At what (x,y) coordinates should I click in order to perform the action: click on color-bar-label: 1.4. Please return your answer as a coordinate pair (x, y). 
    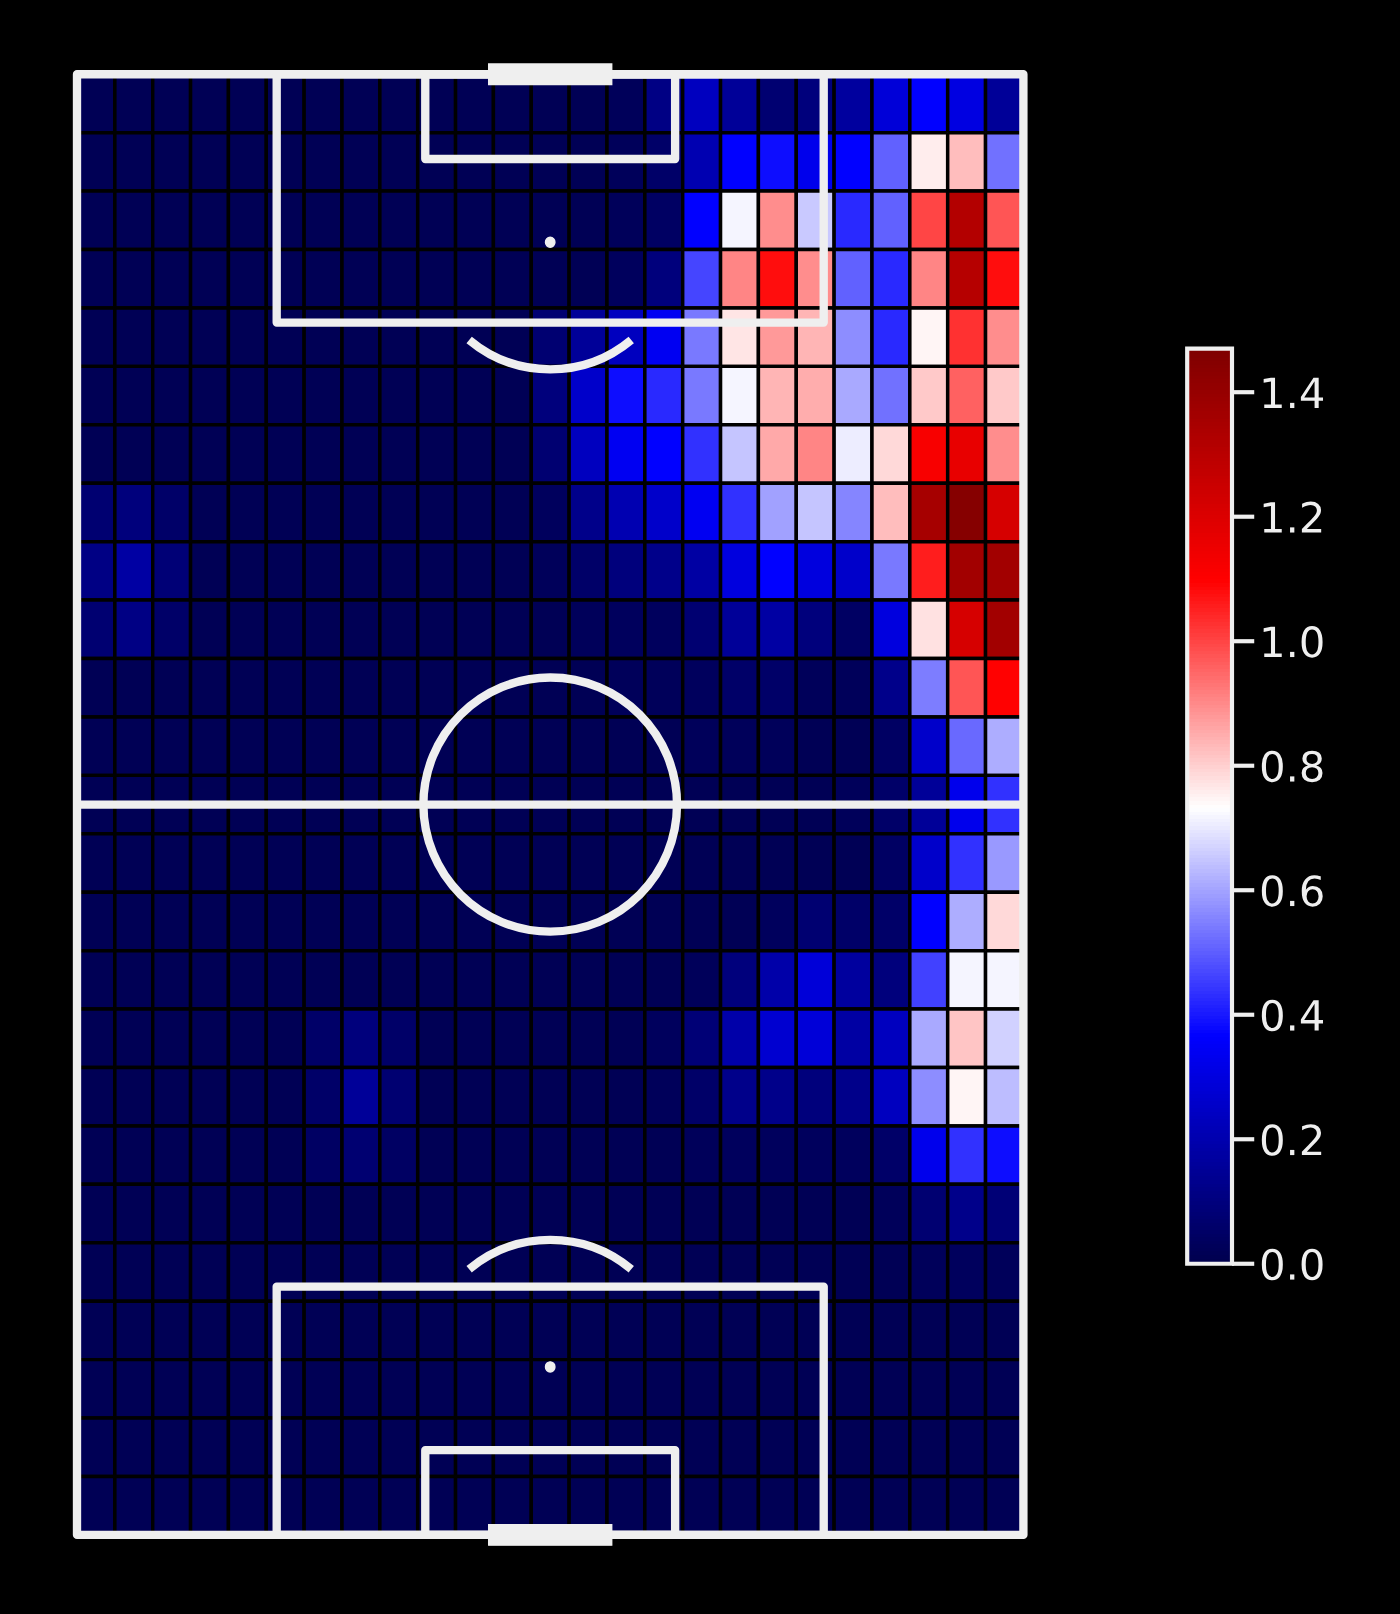
    Looking at the image, I should click on (1293, 393).